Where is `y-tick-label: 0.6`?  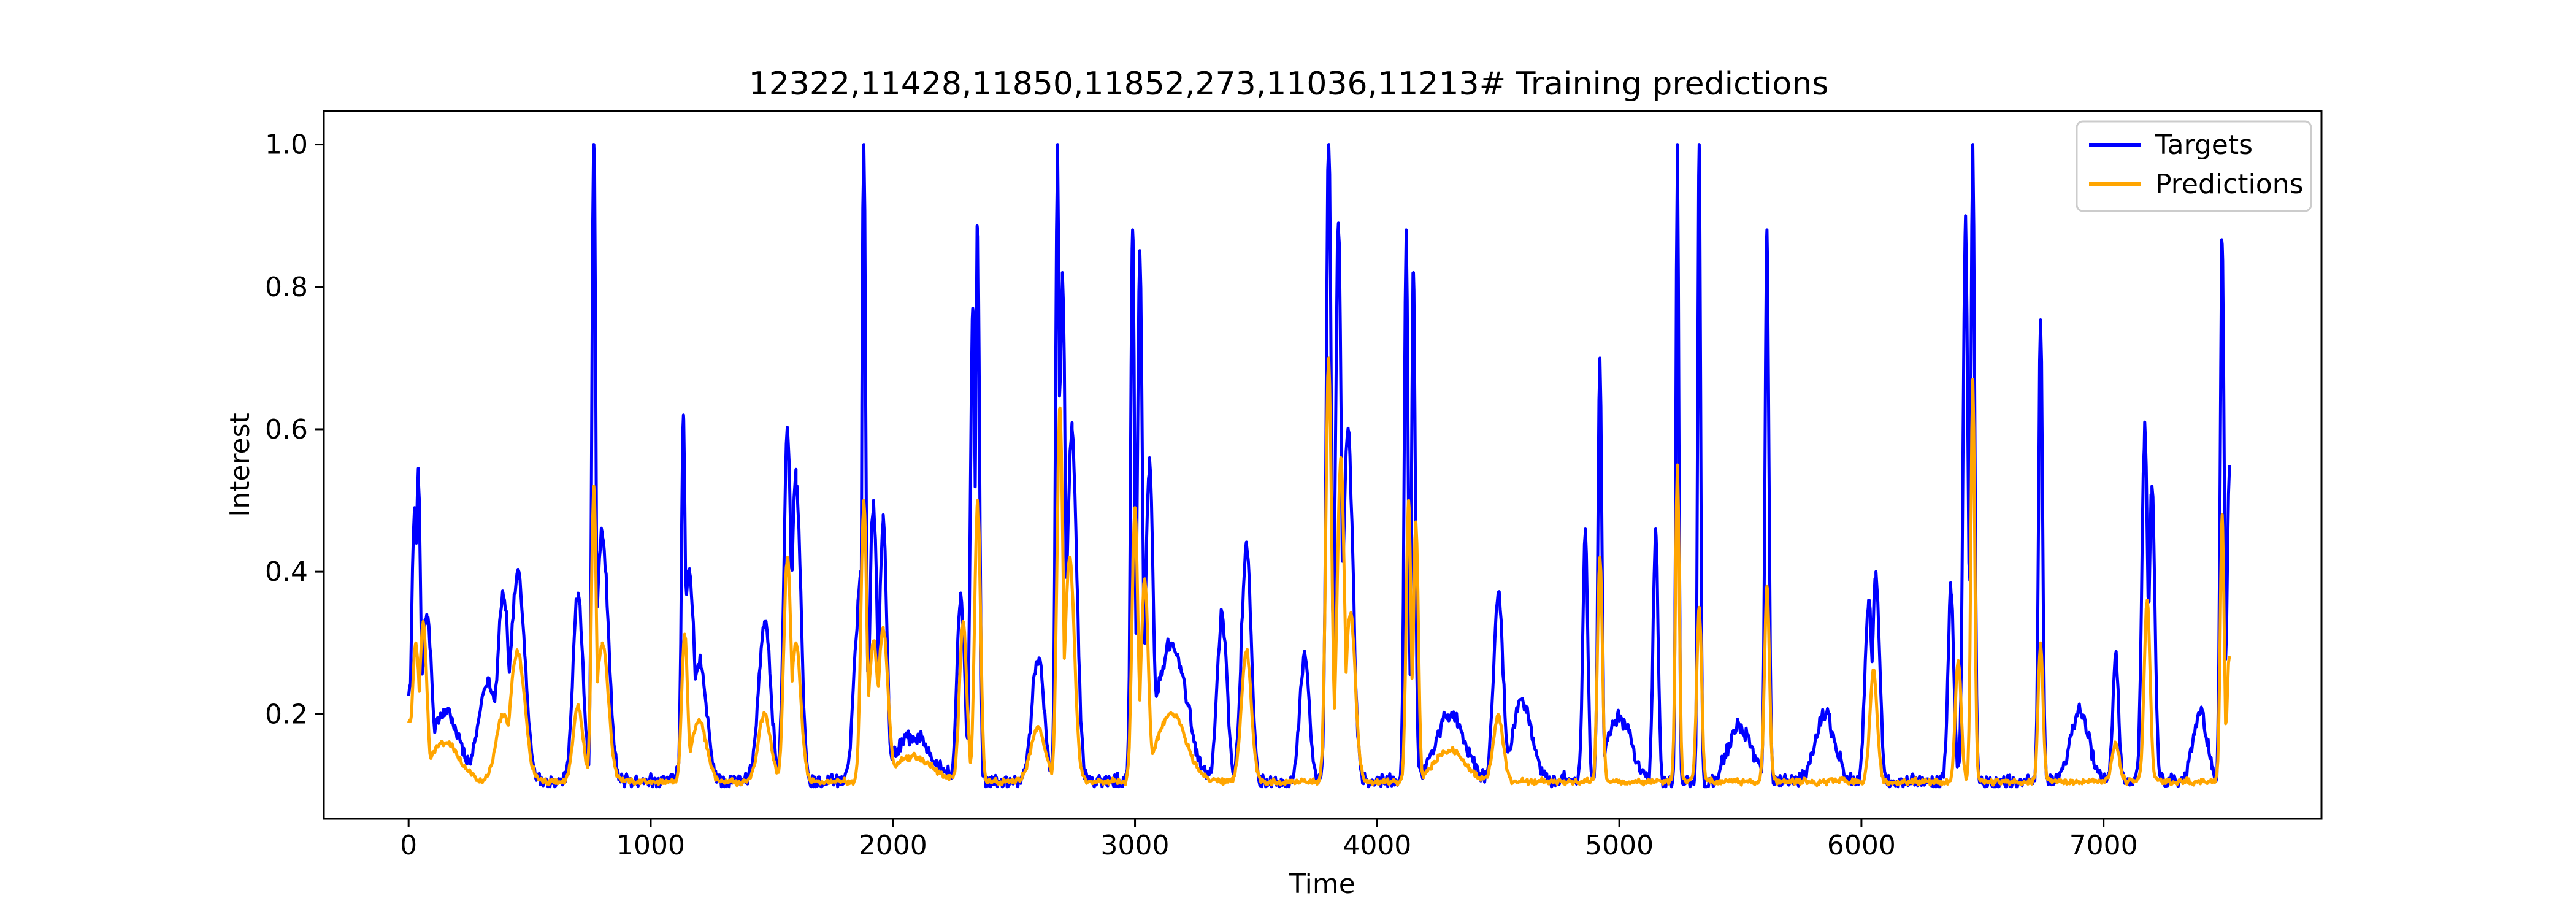
y-tick-label: 0.6 is located at coordinates (286, 429).